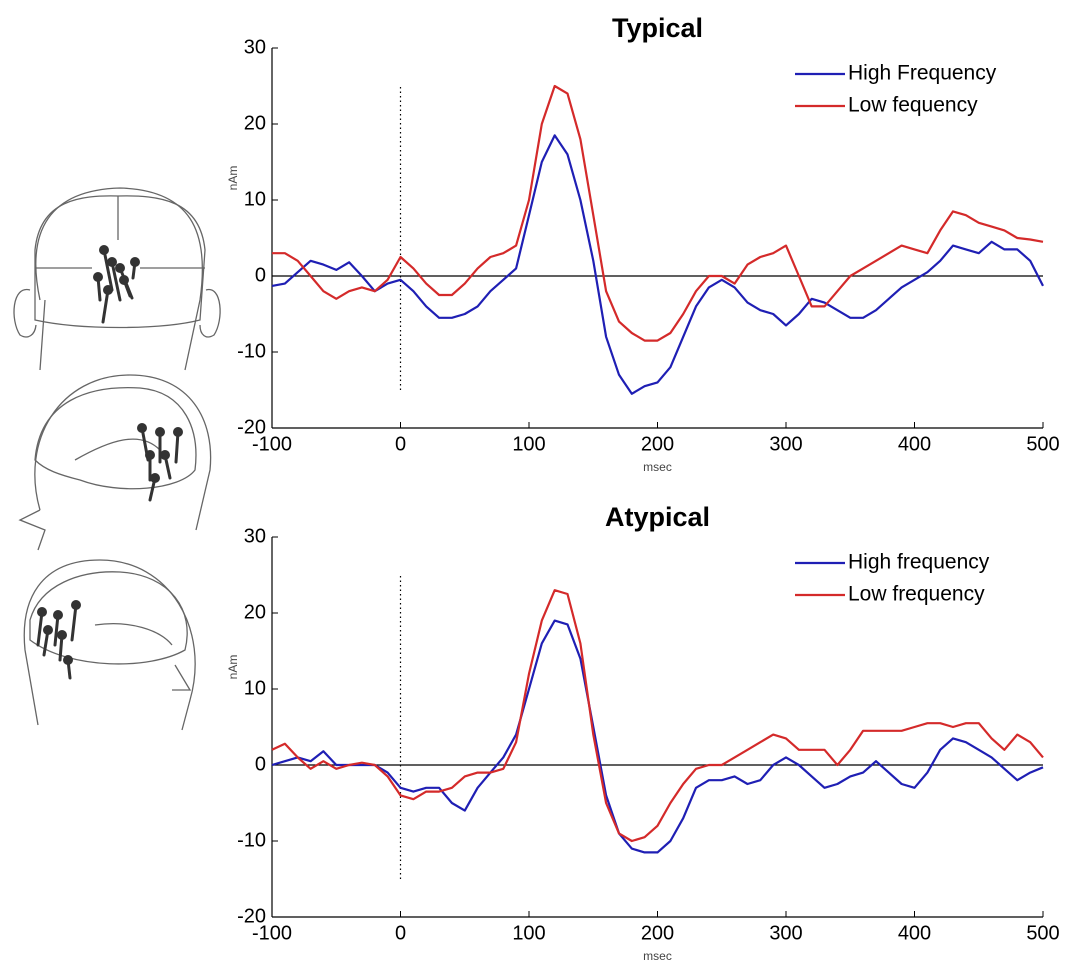  I want to click on chart-title: Atypical, so click(657, 517).